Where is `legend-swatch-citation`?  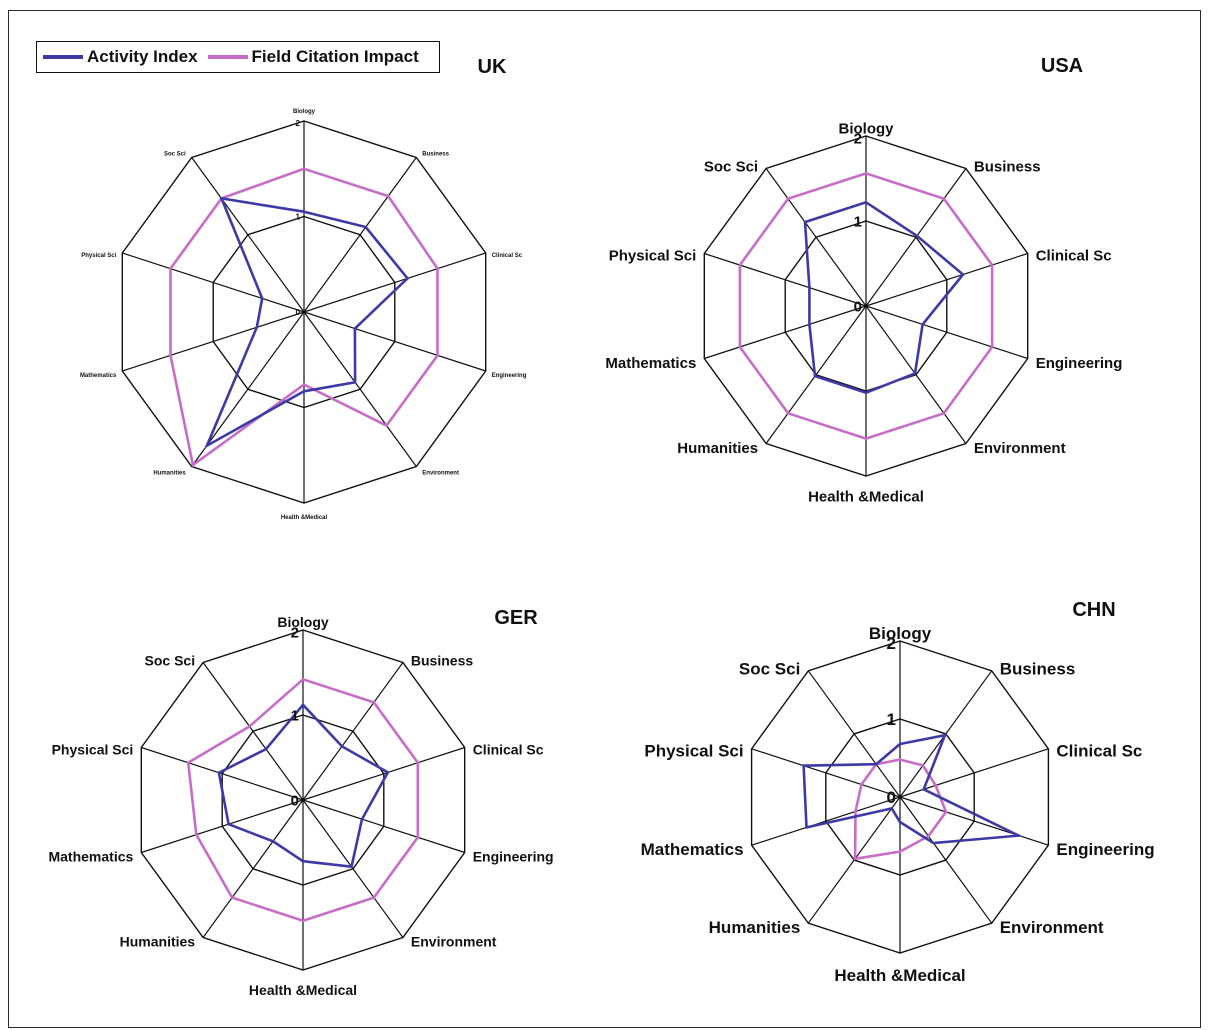
legend-swatch-citation is located at coordinates (227, 57).